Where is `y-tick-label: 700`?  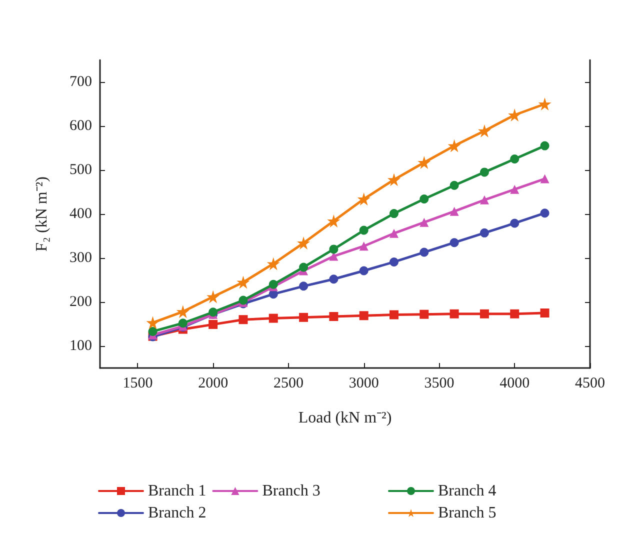
y-tick-label: 700 is located at coordinates (81, 82).